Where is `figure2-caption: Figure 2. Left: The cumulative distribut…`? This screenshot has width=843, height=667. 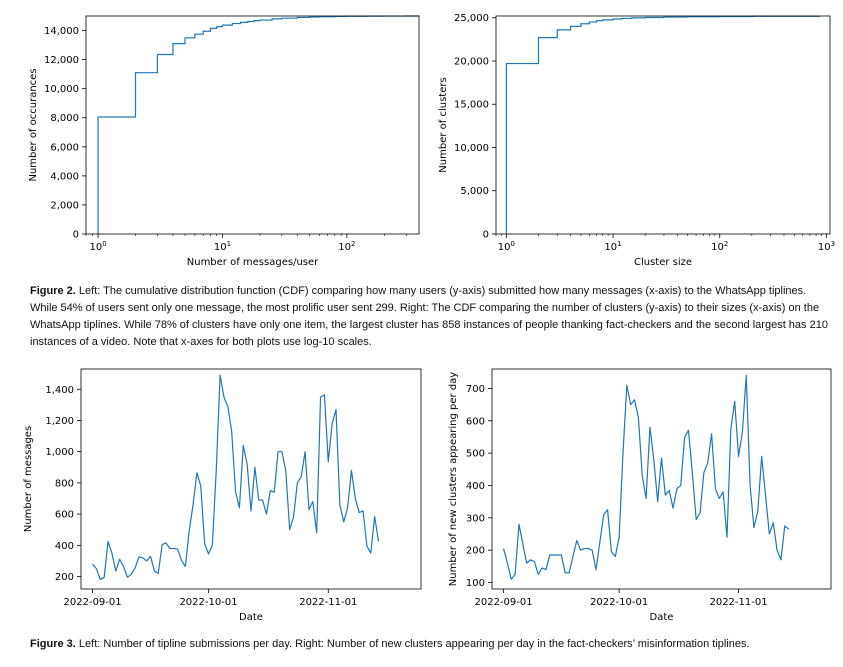
figure2-caption: Figure 2. Left: The cumulative distribut… is located at coordinates (430, 317).